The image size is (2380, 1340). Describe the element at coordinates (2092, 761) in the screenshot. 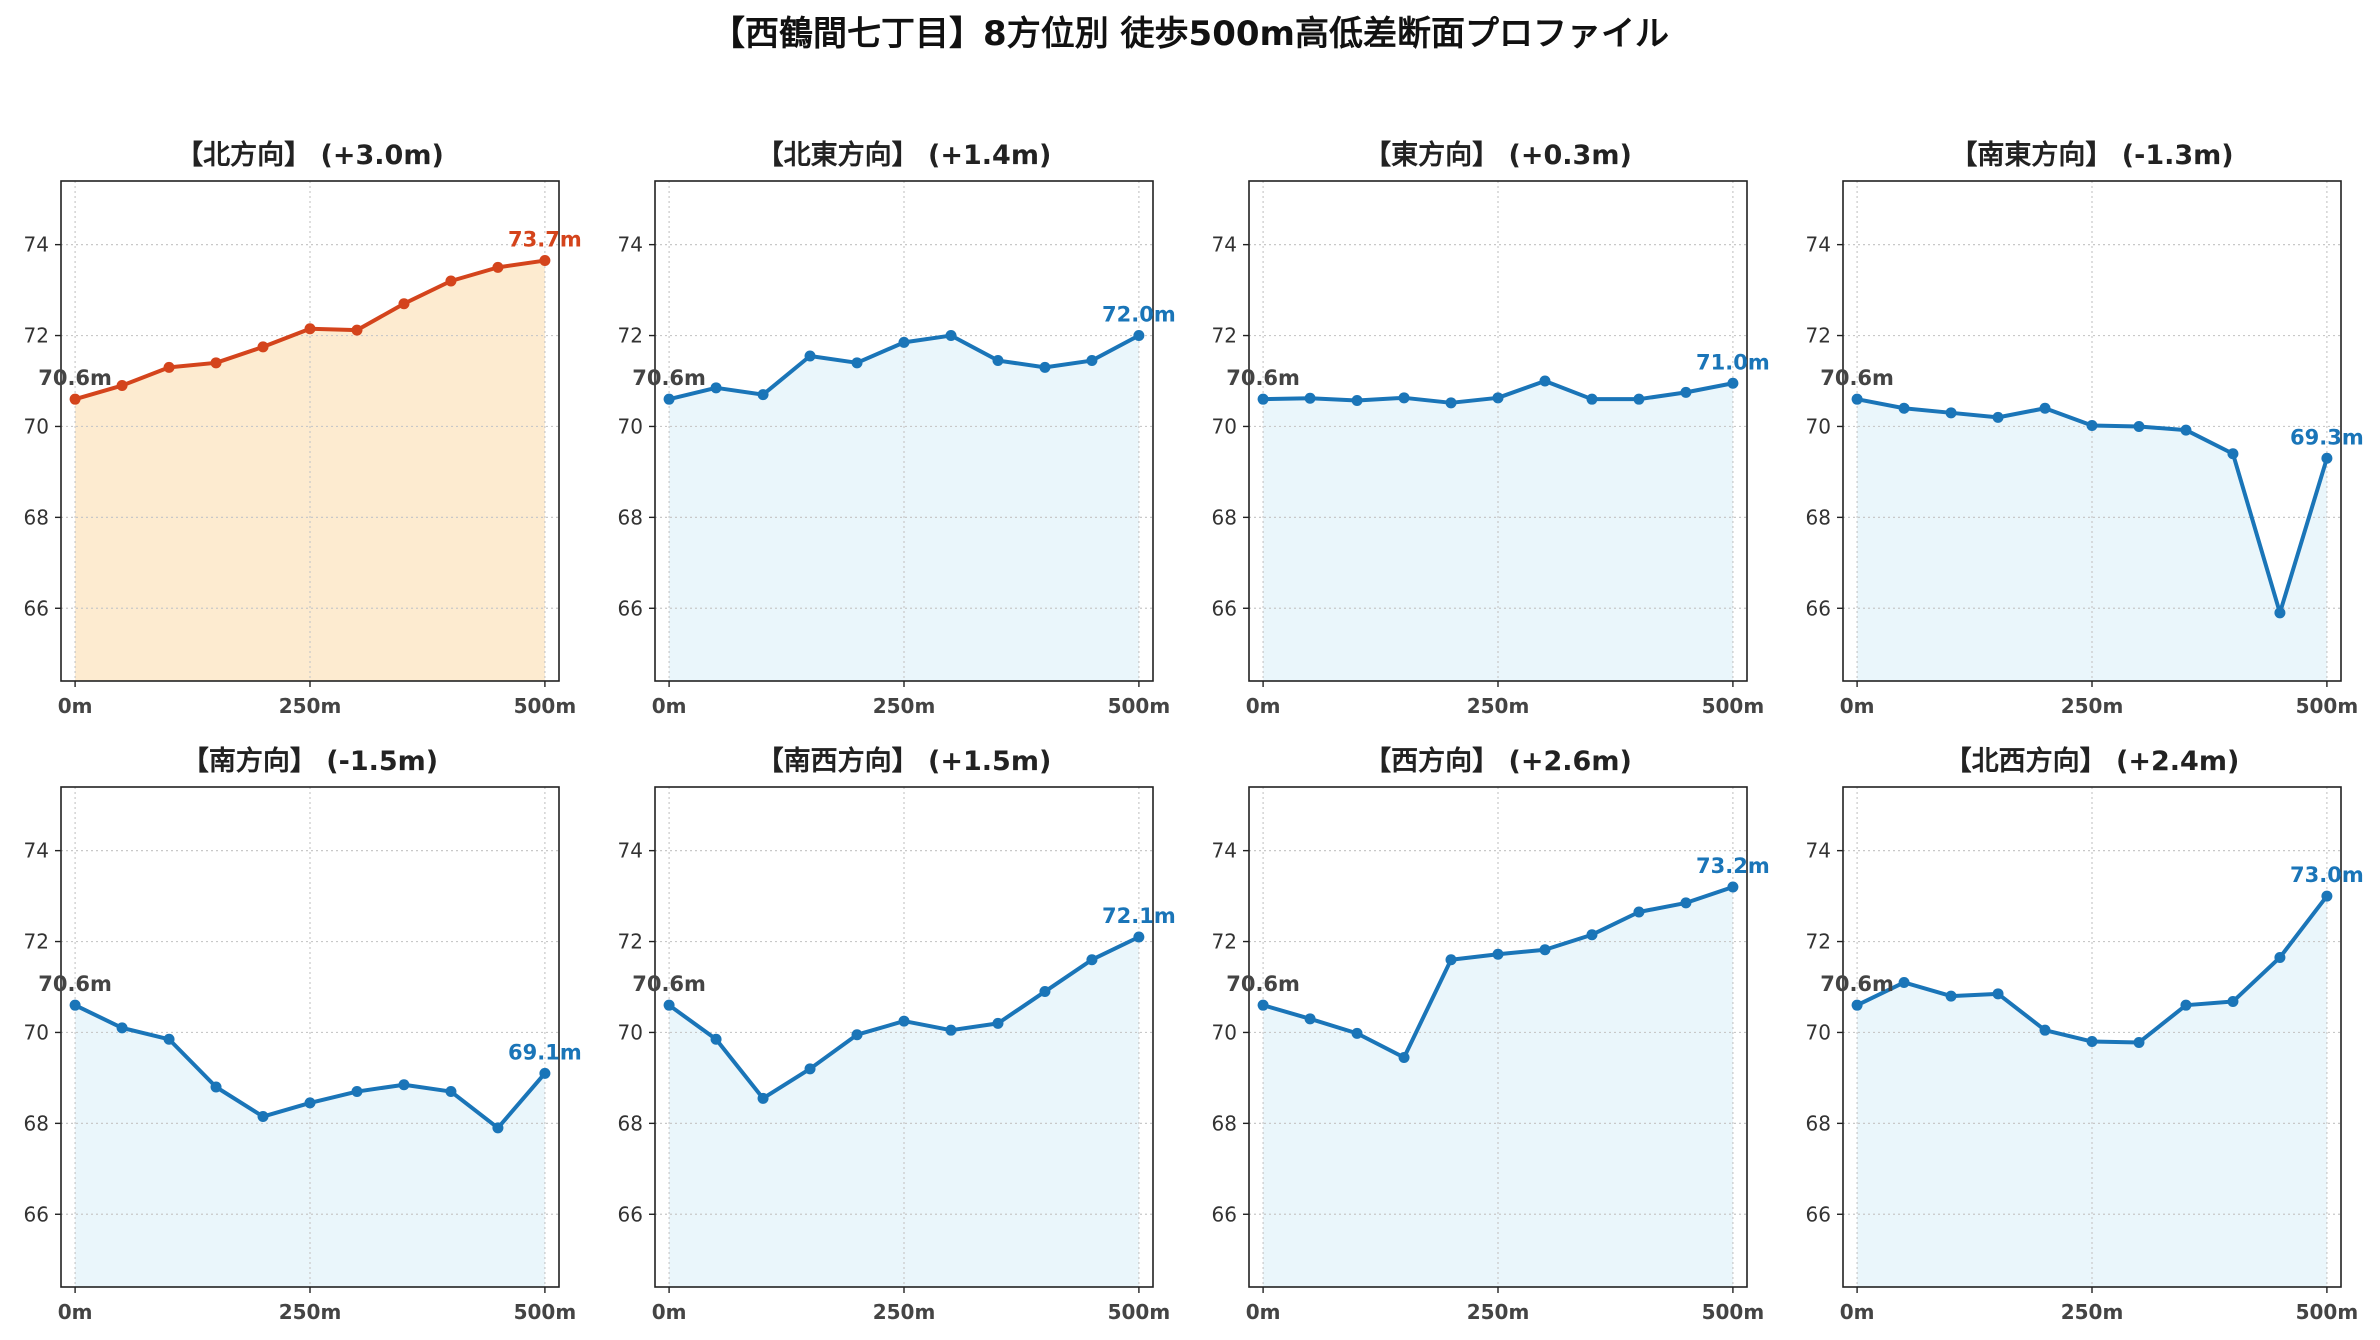

I see `panel-title: 【北西方向】 (+2.4m)` at that location.